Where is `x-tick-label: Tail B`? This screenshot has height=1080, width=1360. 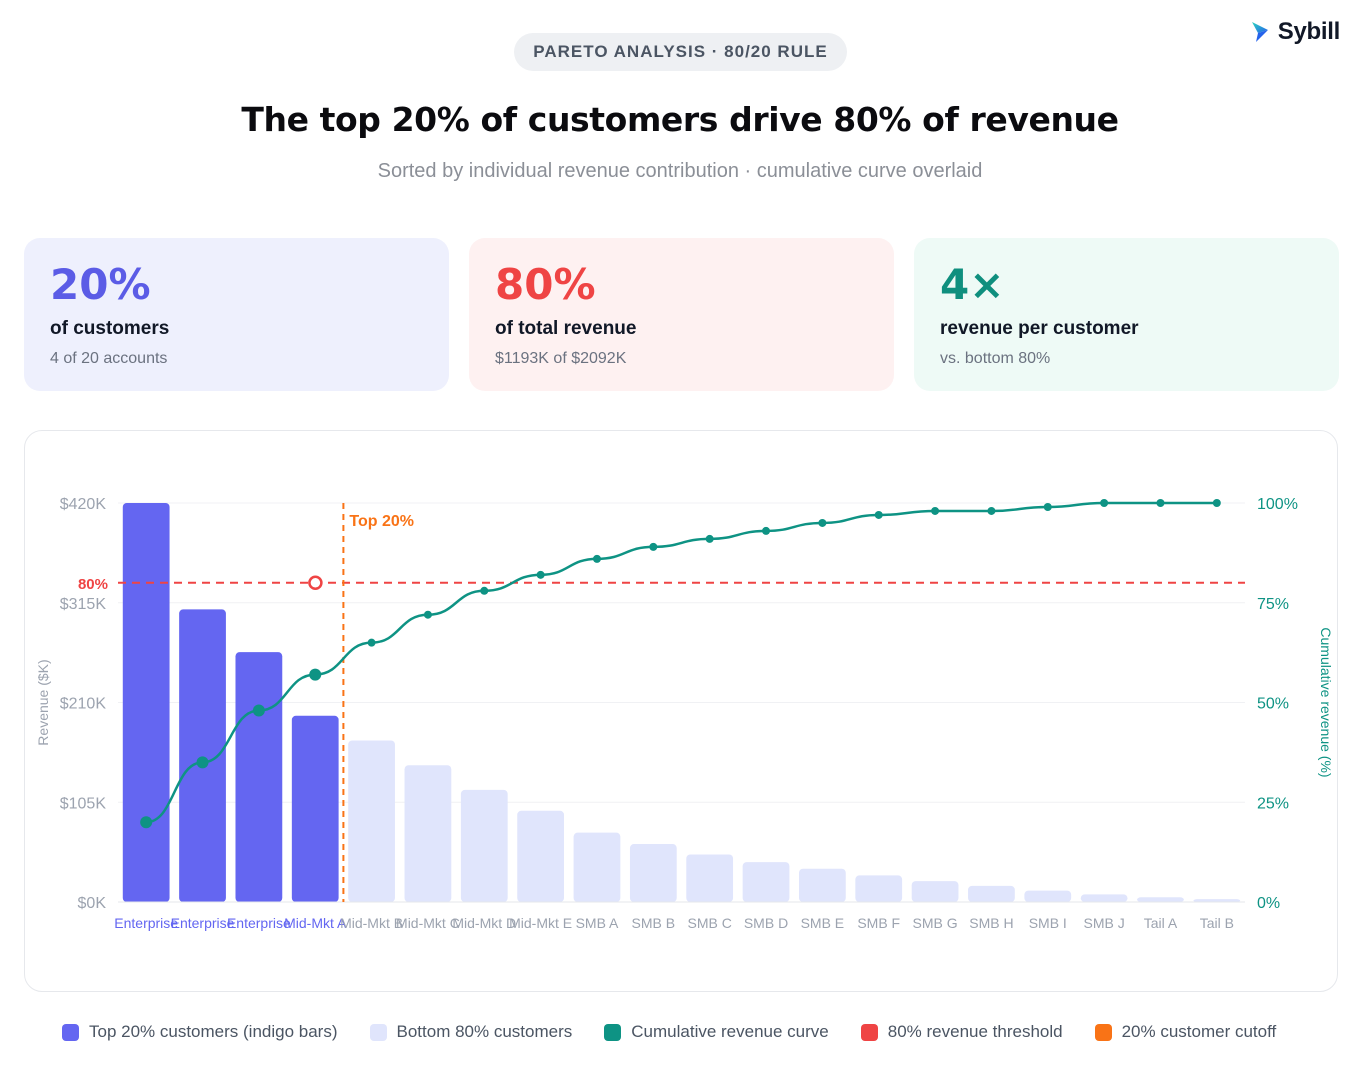 x-tick-label: Tail B is located at coordinates (1217, 923).